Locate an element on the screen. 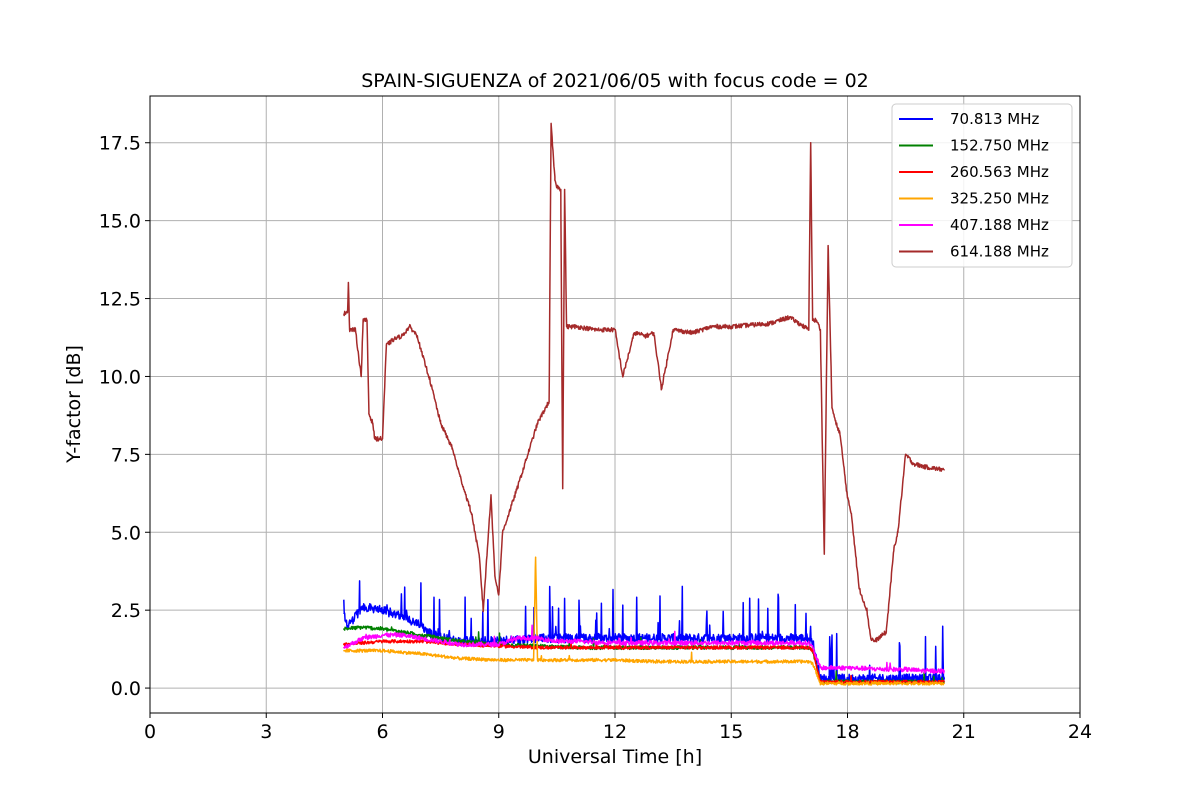 This screenshot has width=1200, height=800. y-tick-label: 10.0 is located at coordinates (120, 377).